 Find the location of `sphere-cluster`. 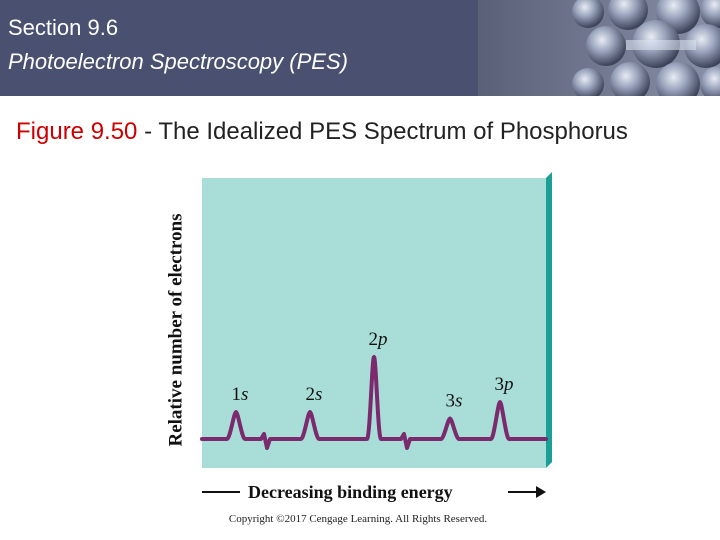

sphere-cluster is located at coordinates (646, 48).